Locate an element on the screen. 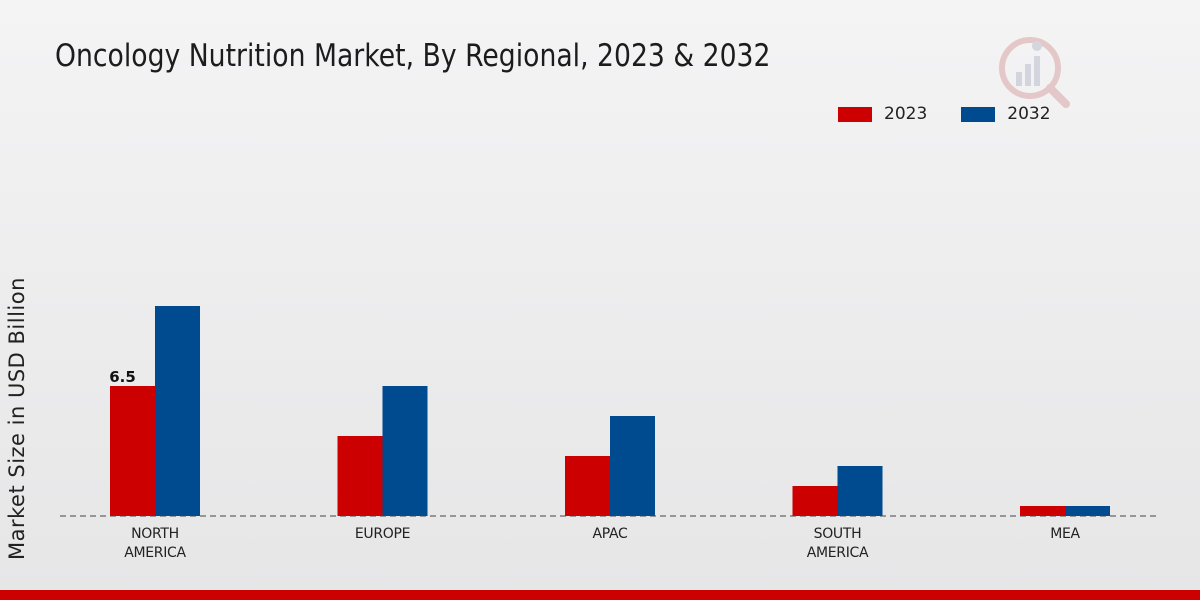 The width and height of the screenshot is (1200, 600). bar-2032-mea is located at coordinates (1087, 511).